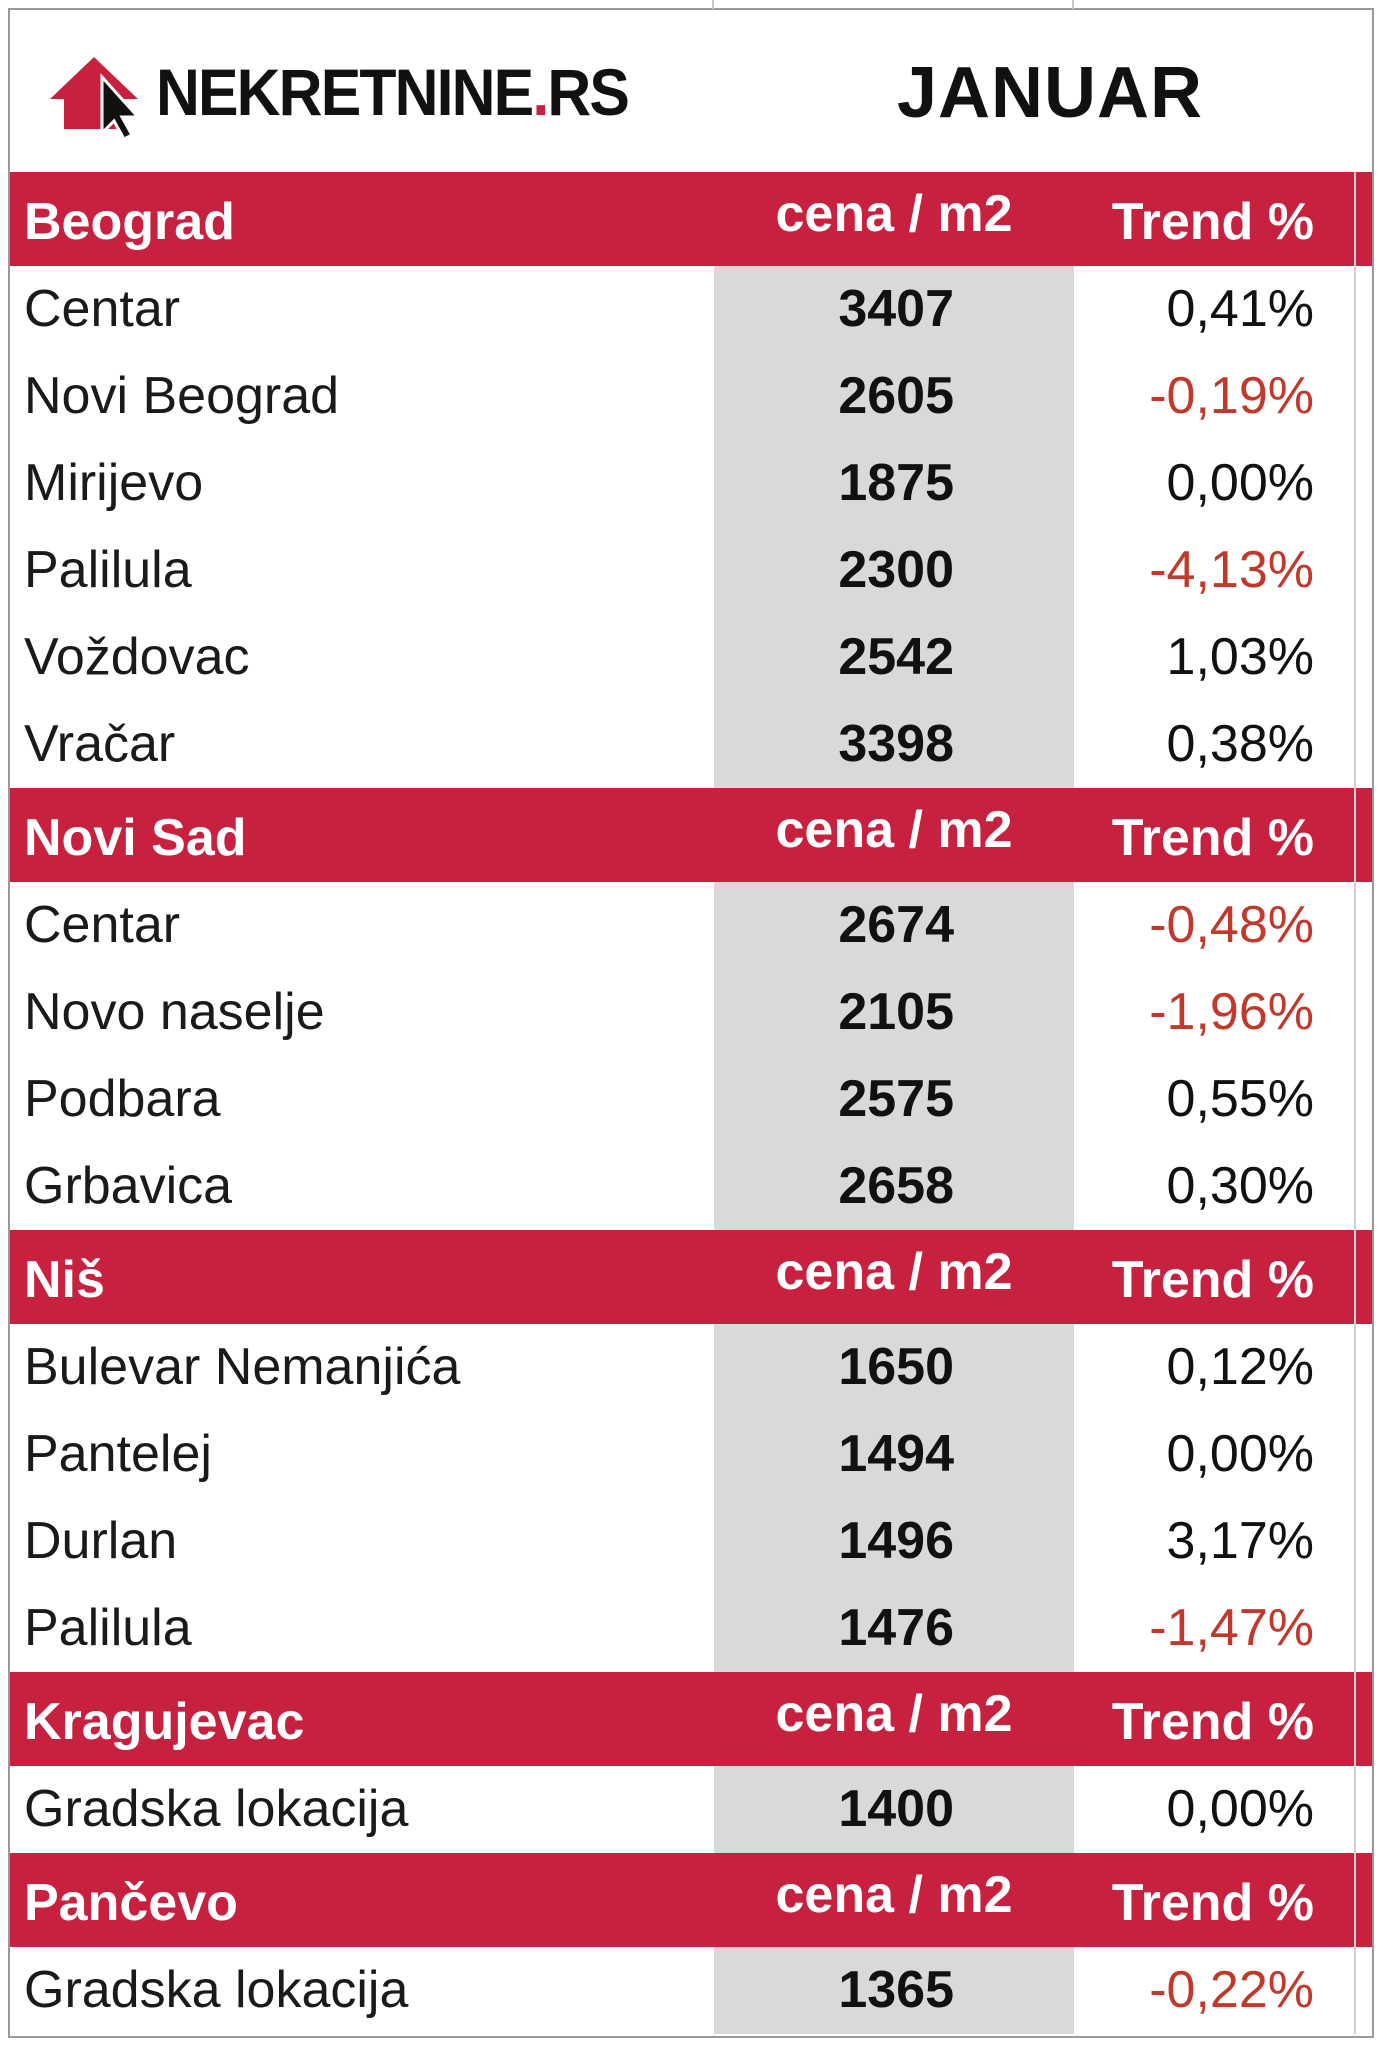 This screenshot has width=1386, height=2048. What do you see at coordinates (691, 1900) in the screenshot?
I see `section-header: Pančevo cena / m2 Trend %` at bounding box center [691, 1900].